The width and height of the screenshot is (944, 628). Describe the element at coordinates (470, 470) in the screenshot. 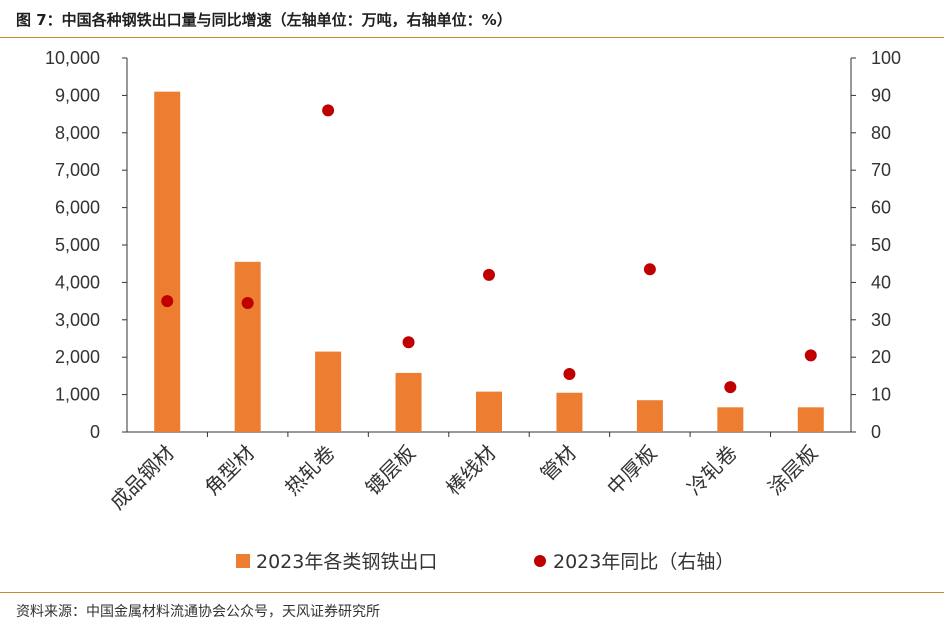

I see `category-label: 棒线材` at that location.